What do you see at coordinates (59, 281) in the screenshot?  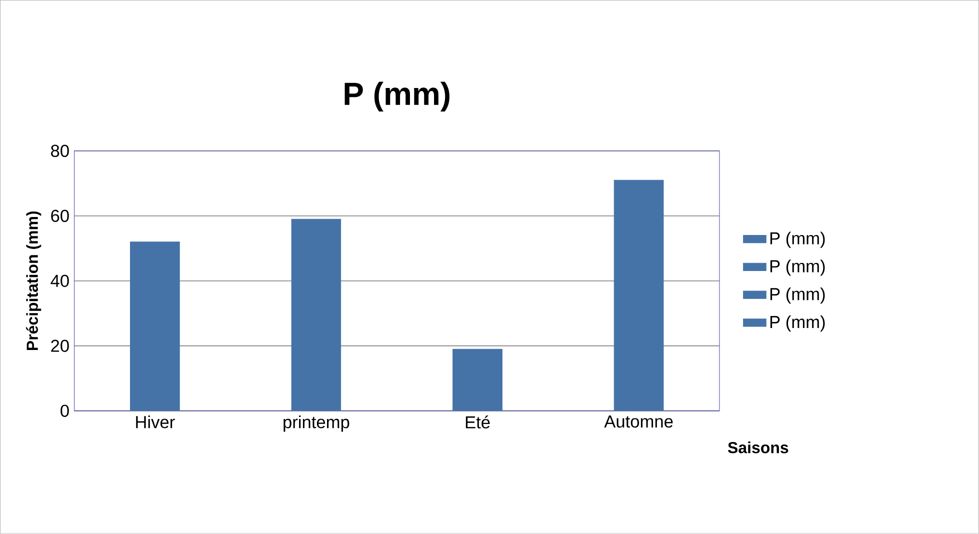 I see `y-tick-label: 40` at bounding box center [59, 281].